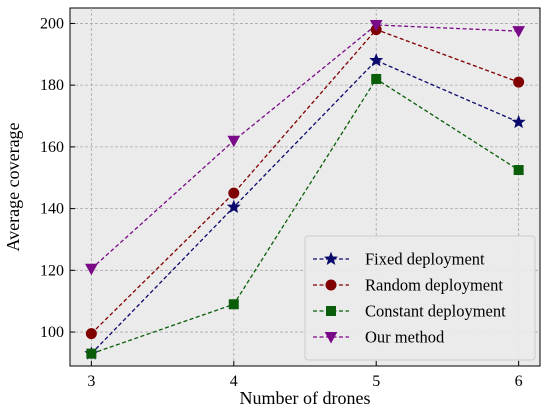 The height and width of the screenshot is (413, 550). Describe the element at coordinates (405, 337) in the screenshot. I see `legend-label-3: Our method` at that location.